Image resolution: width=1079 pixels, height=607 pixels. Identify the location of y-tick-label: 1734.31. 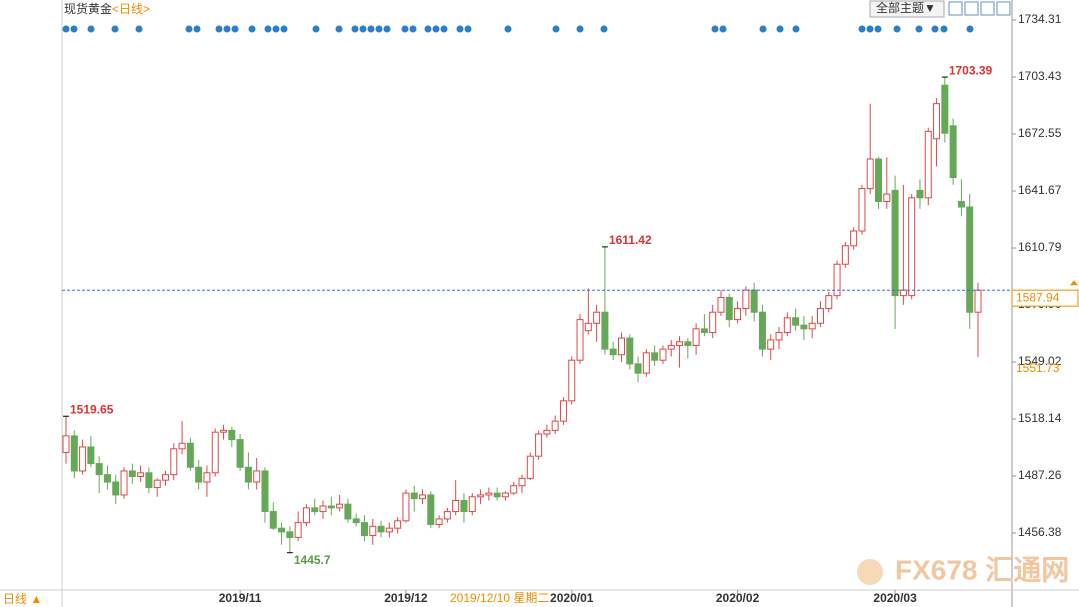
(1040, 19).